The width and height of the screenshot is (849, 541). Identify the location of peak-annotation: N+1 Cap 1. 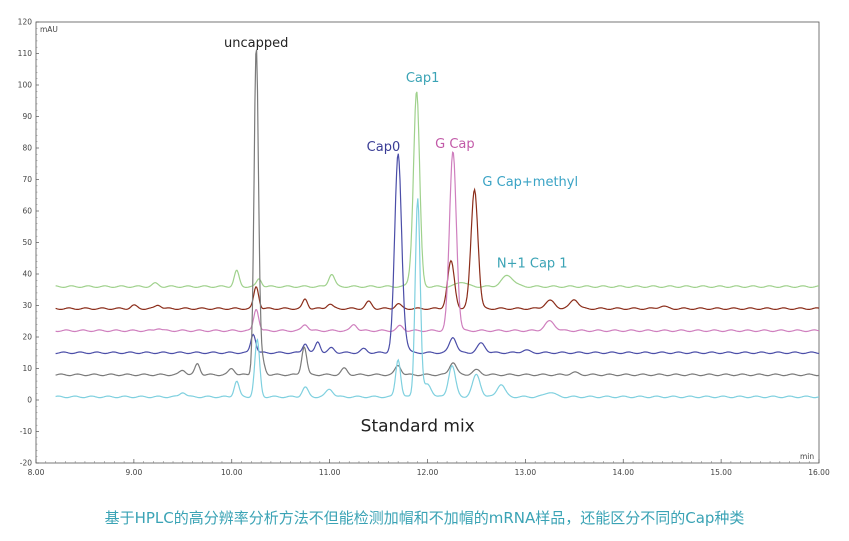
(532, 264).